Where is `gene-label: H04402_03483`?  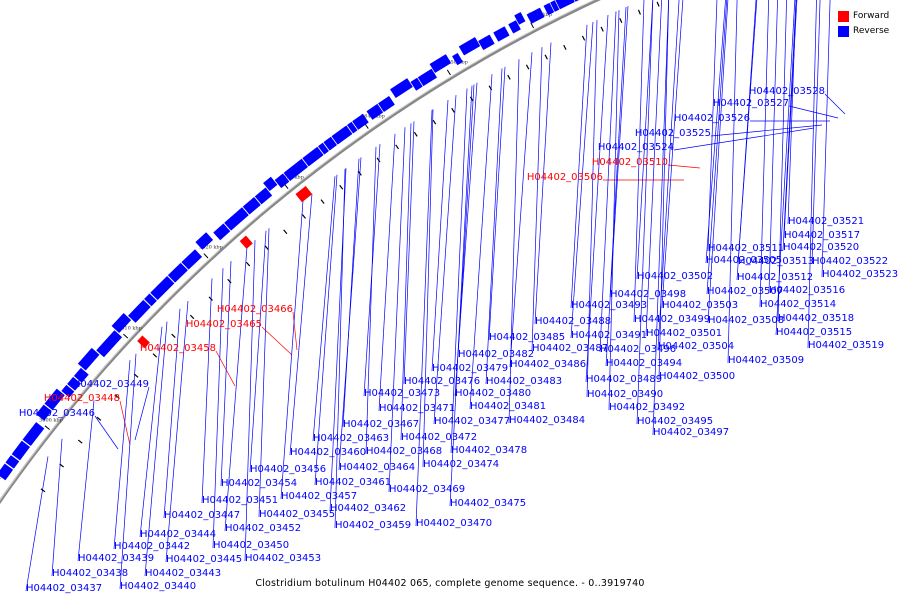
gene-label: H04402_03483 is located at coordinates (524, 381).